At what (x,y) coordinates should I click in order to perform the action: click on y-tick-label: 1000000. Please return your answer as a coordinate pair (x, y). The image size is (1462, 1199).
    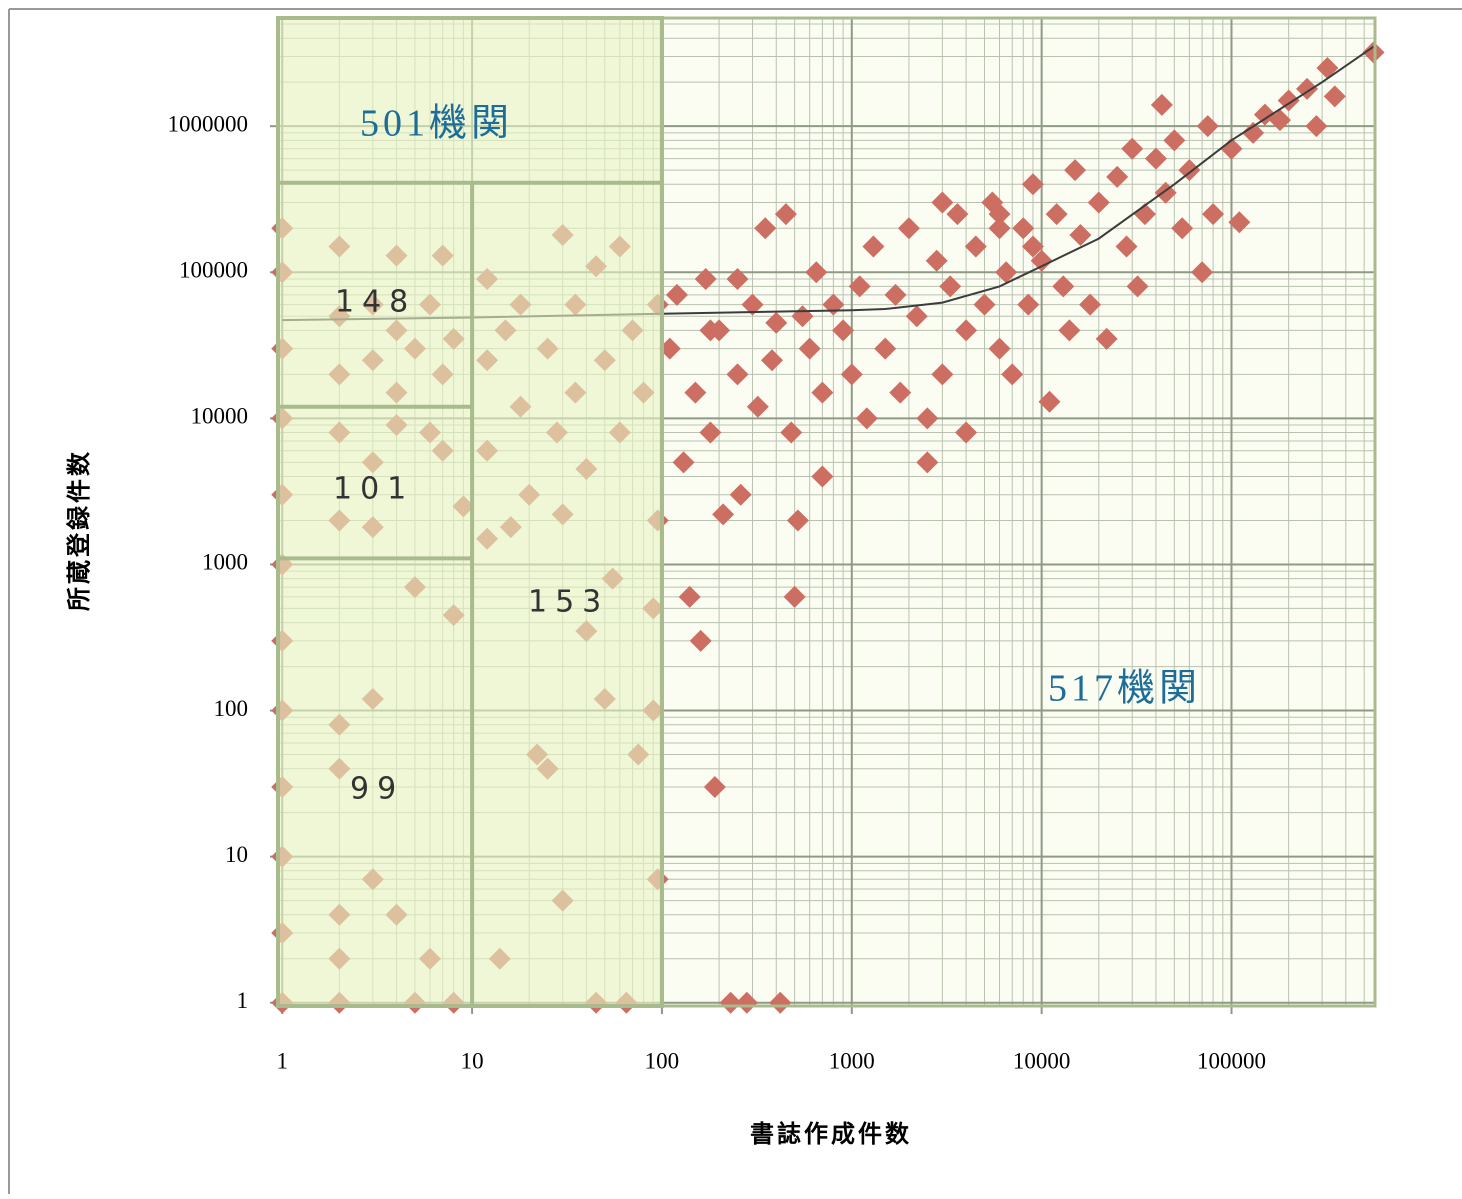
    Looking at the image, I should click on (208, 123).